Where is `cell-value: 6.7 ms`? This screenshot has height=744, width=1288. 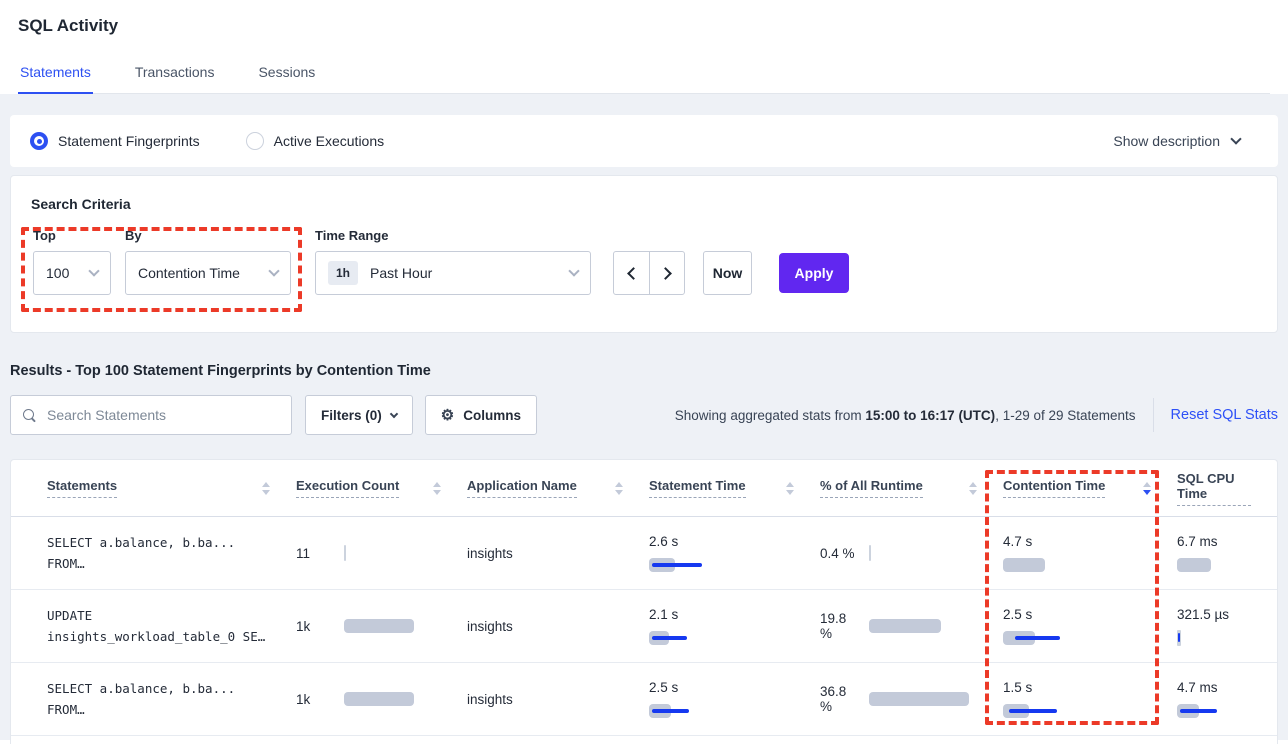
cell-value: 6.7 ms is located at coordinates (1197, 541).